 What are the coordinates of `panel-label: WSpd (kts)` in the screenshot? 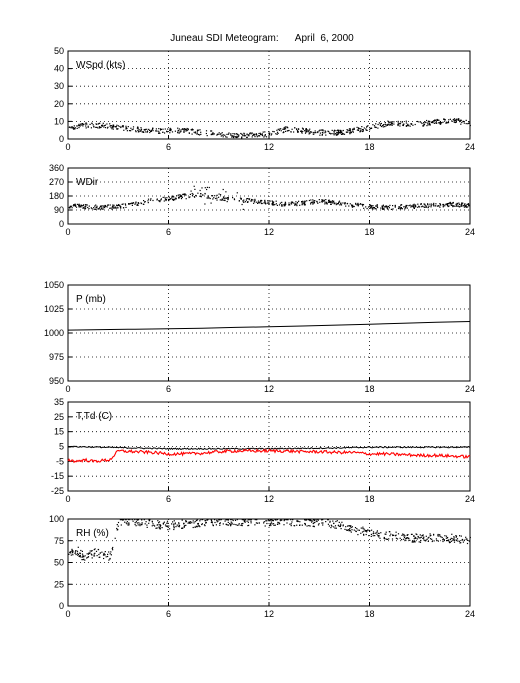 It's located at (100, 65).